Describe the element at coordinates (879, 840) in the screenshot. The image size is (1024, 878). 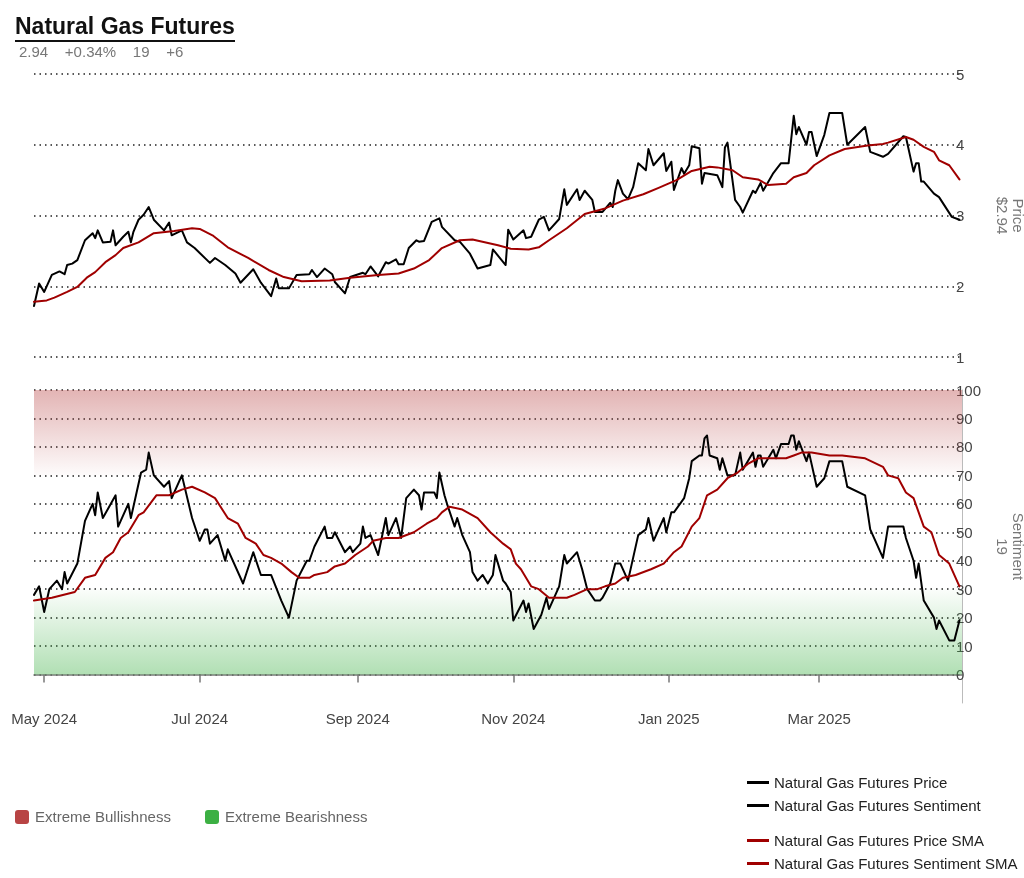
I see `legend-label: Natural Gas Futures Price SMA` at that location.